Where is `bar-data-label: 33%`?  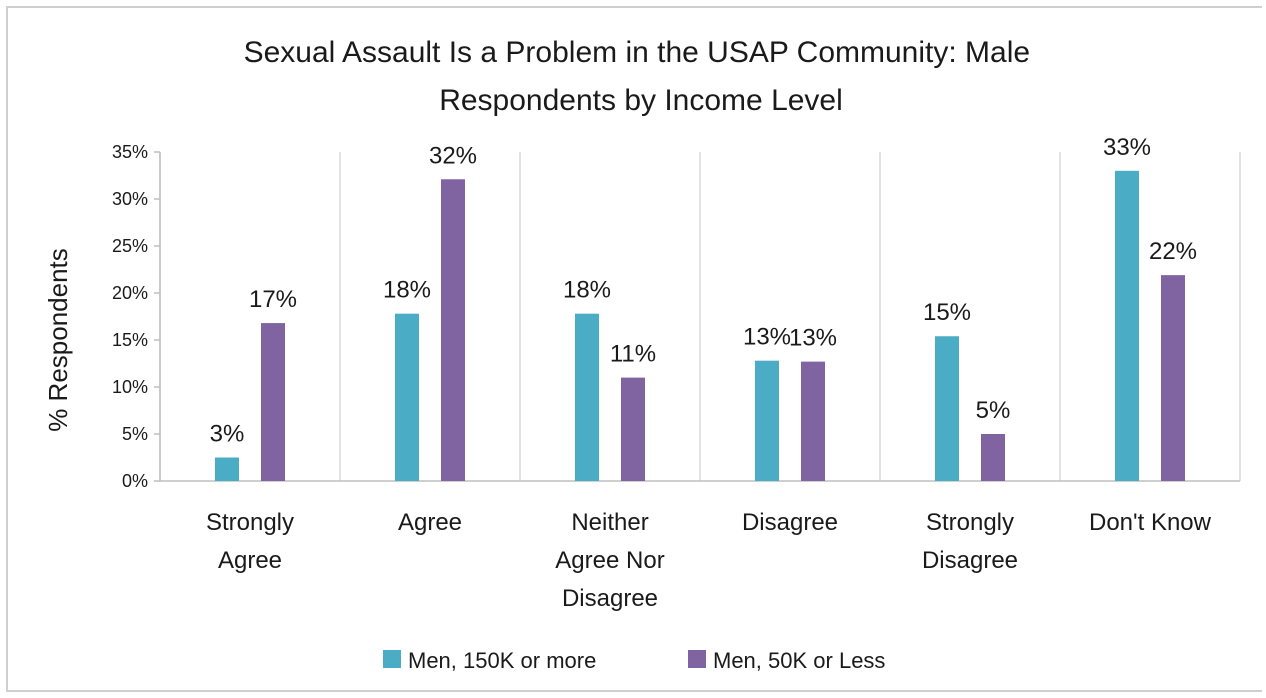
bar-data-label: 33% is located at coordinates (1127, 147).